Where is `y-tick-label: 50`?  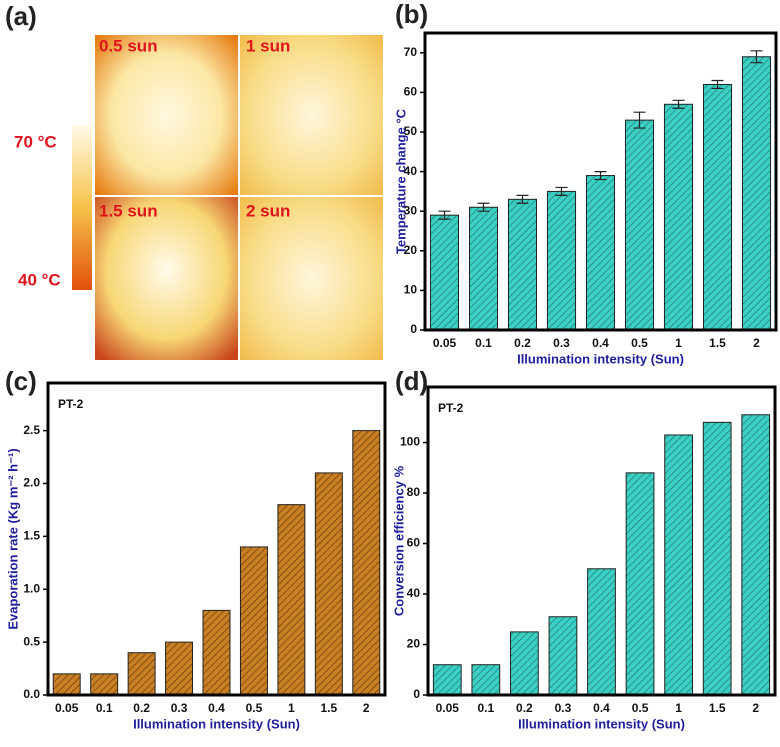
y-tick-label: 50 is located at coordinates (411, 131).